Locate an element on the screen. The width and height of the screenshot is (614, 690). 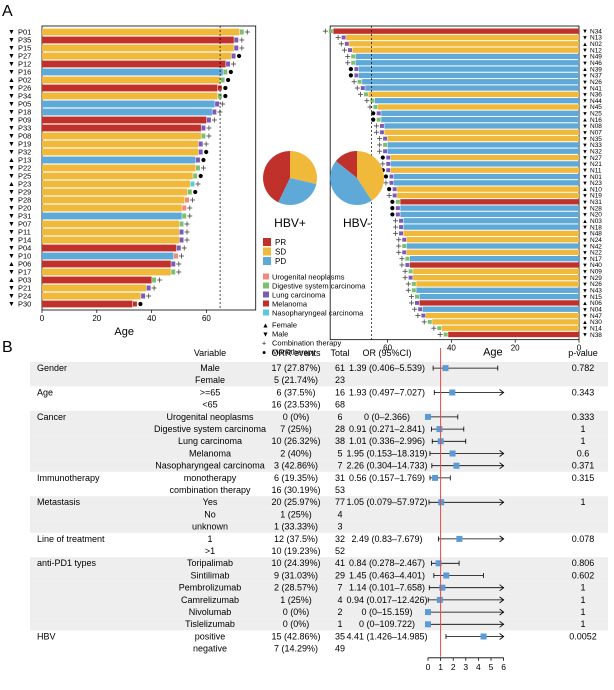
orr-events-value: 9 (31.03%) is located at coordinates (296, 575).